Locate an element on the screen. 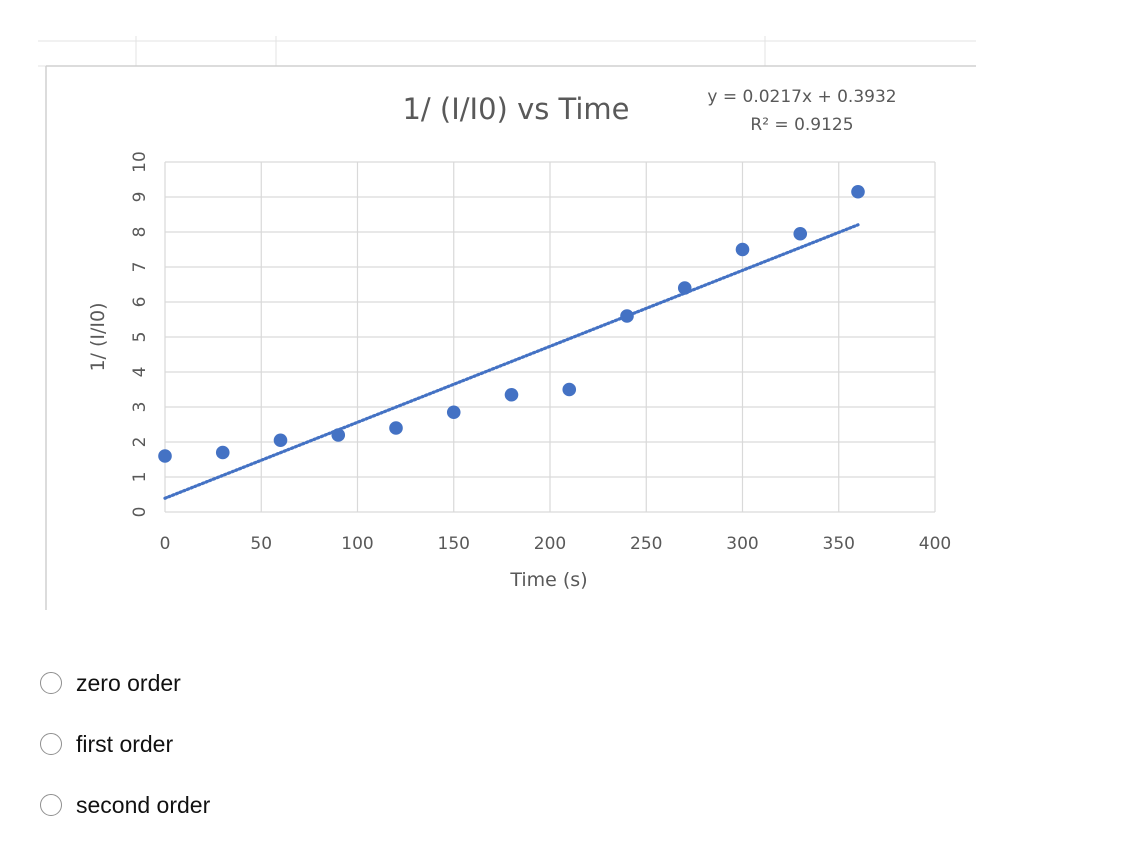  x-tick-label: 200 is located at coordinates (550, 544).